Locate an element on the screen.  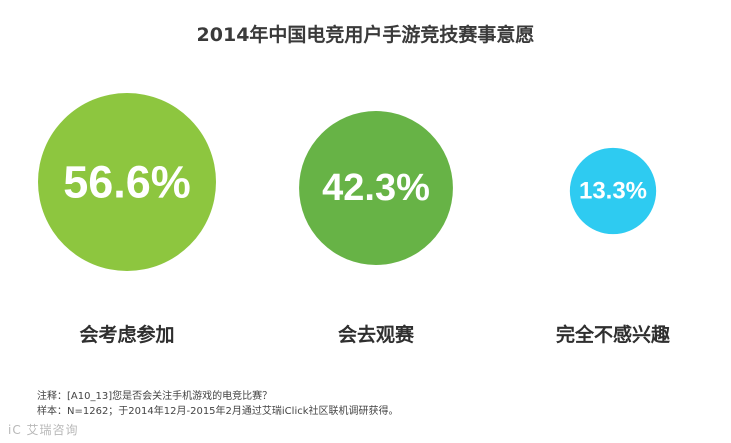
bubble-value-label-2: 42.3% is located at coordinates (376, 188).